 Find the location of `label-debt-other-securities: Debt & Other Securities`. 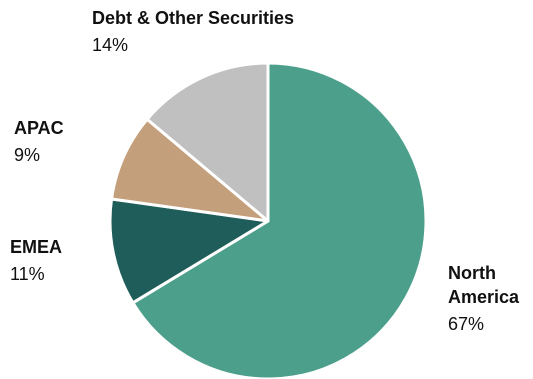

label-debt-other-securities: Debt & Other Securities is located at coordinates (193, 18).